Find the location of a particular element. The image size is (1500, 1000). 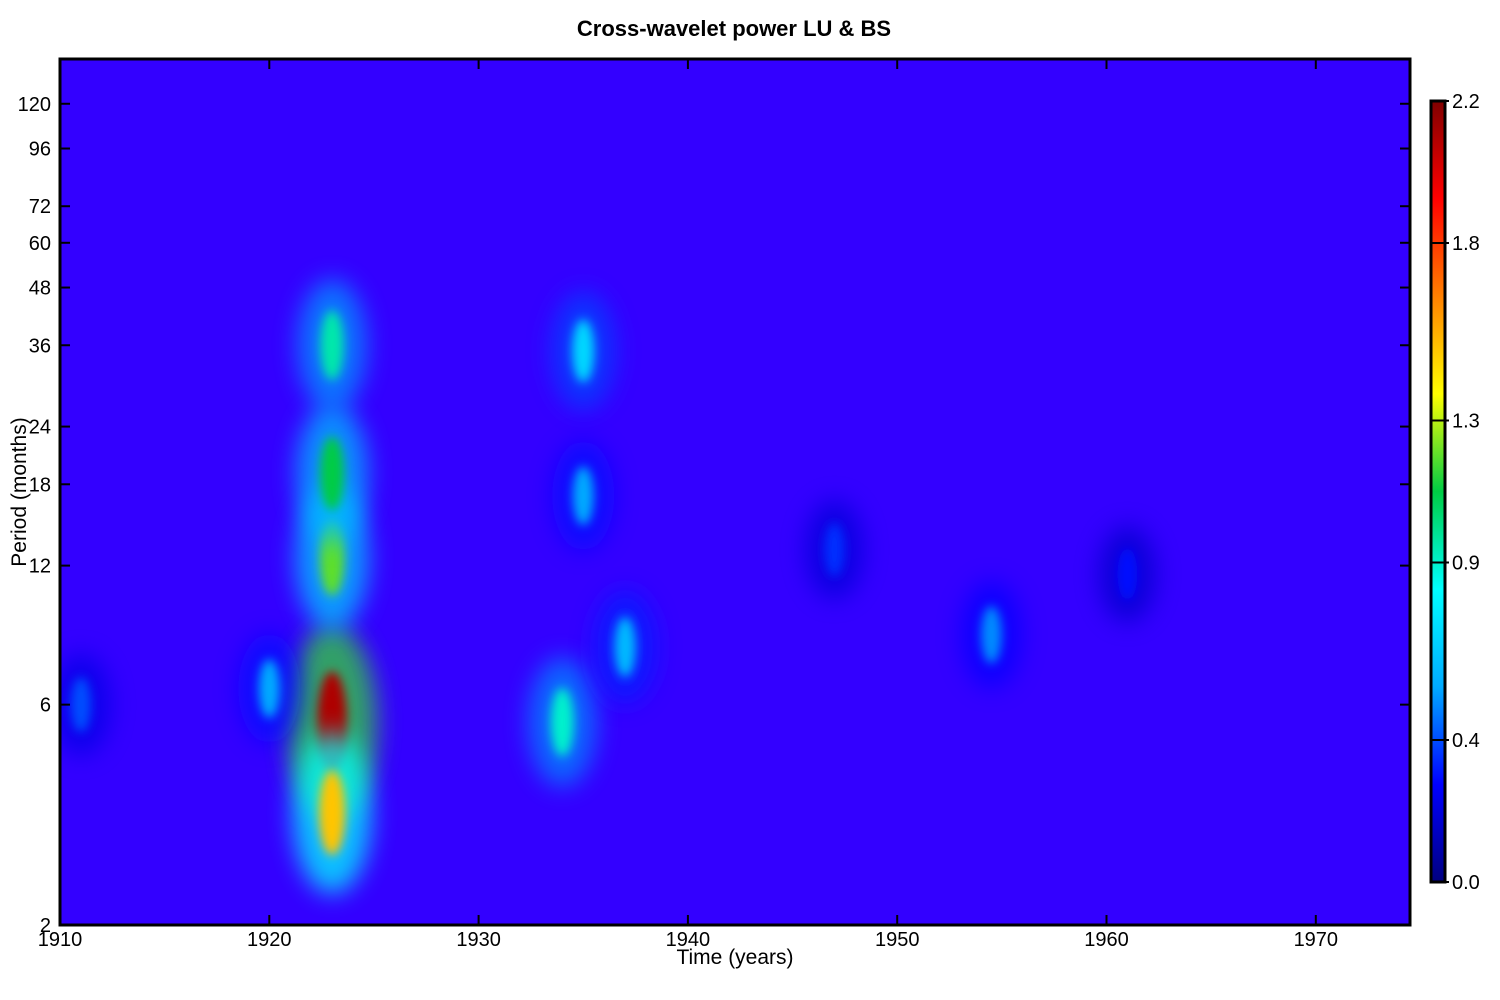

x-tick-label: 1960 is located at coordinates (1106, 940).